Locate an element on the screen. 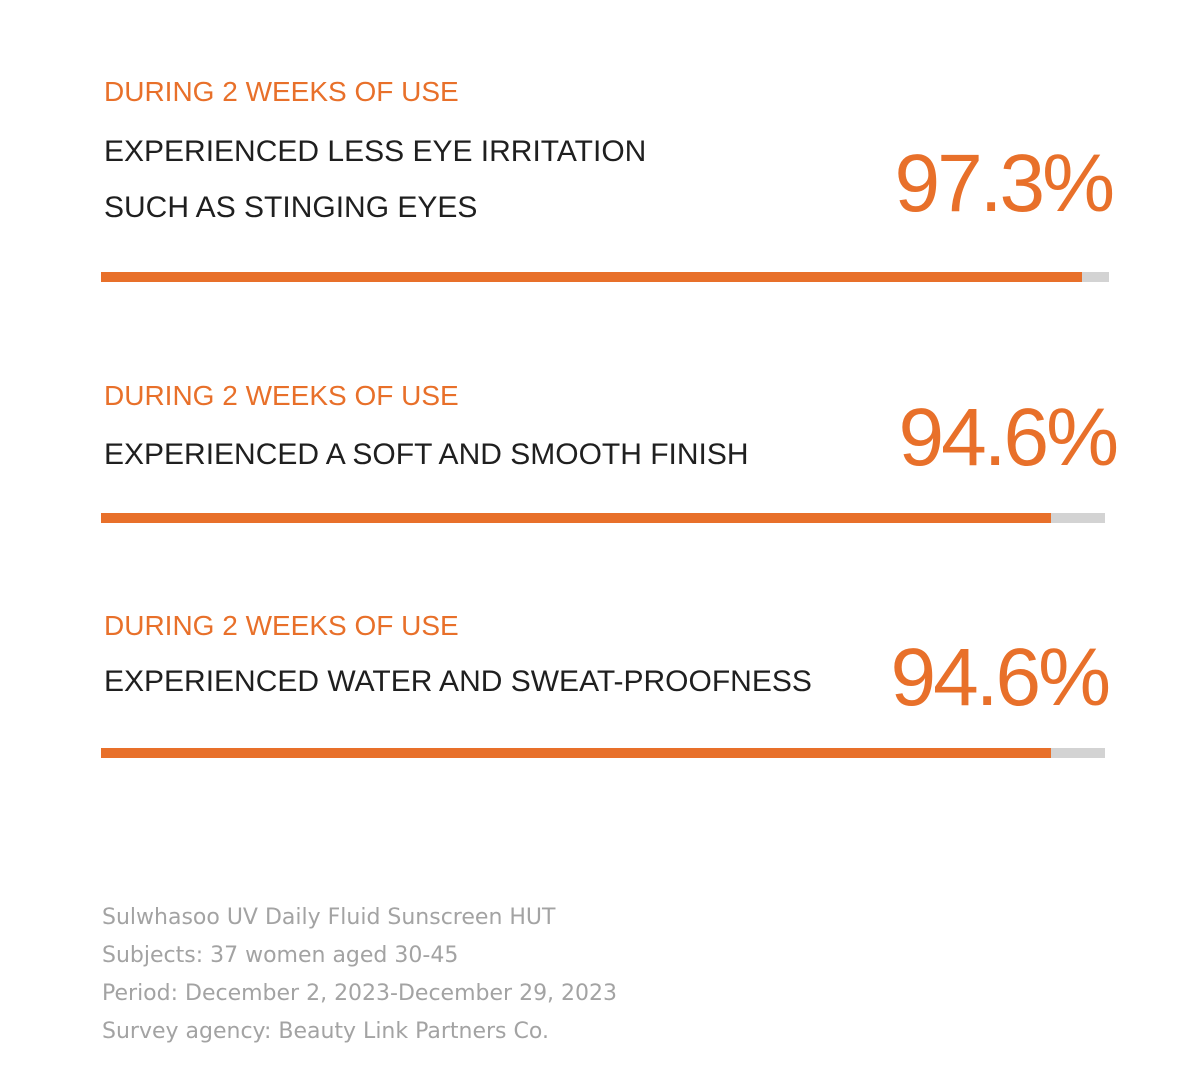  stat-description-line: EXPERIENCED LESS EYE IRRITATION is located at coordinates (375, 151).